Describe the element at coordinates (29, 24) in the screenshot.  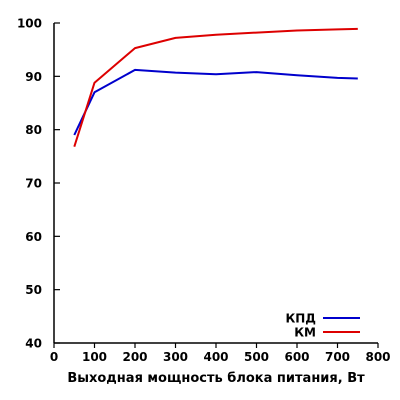
I see `y-tick-label: 100` at that location.